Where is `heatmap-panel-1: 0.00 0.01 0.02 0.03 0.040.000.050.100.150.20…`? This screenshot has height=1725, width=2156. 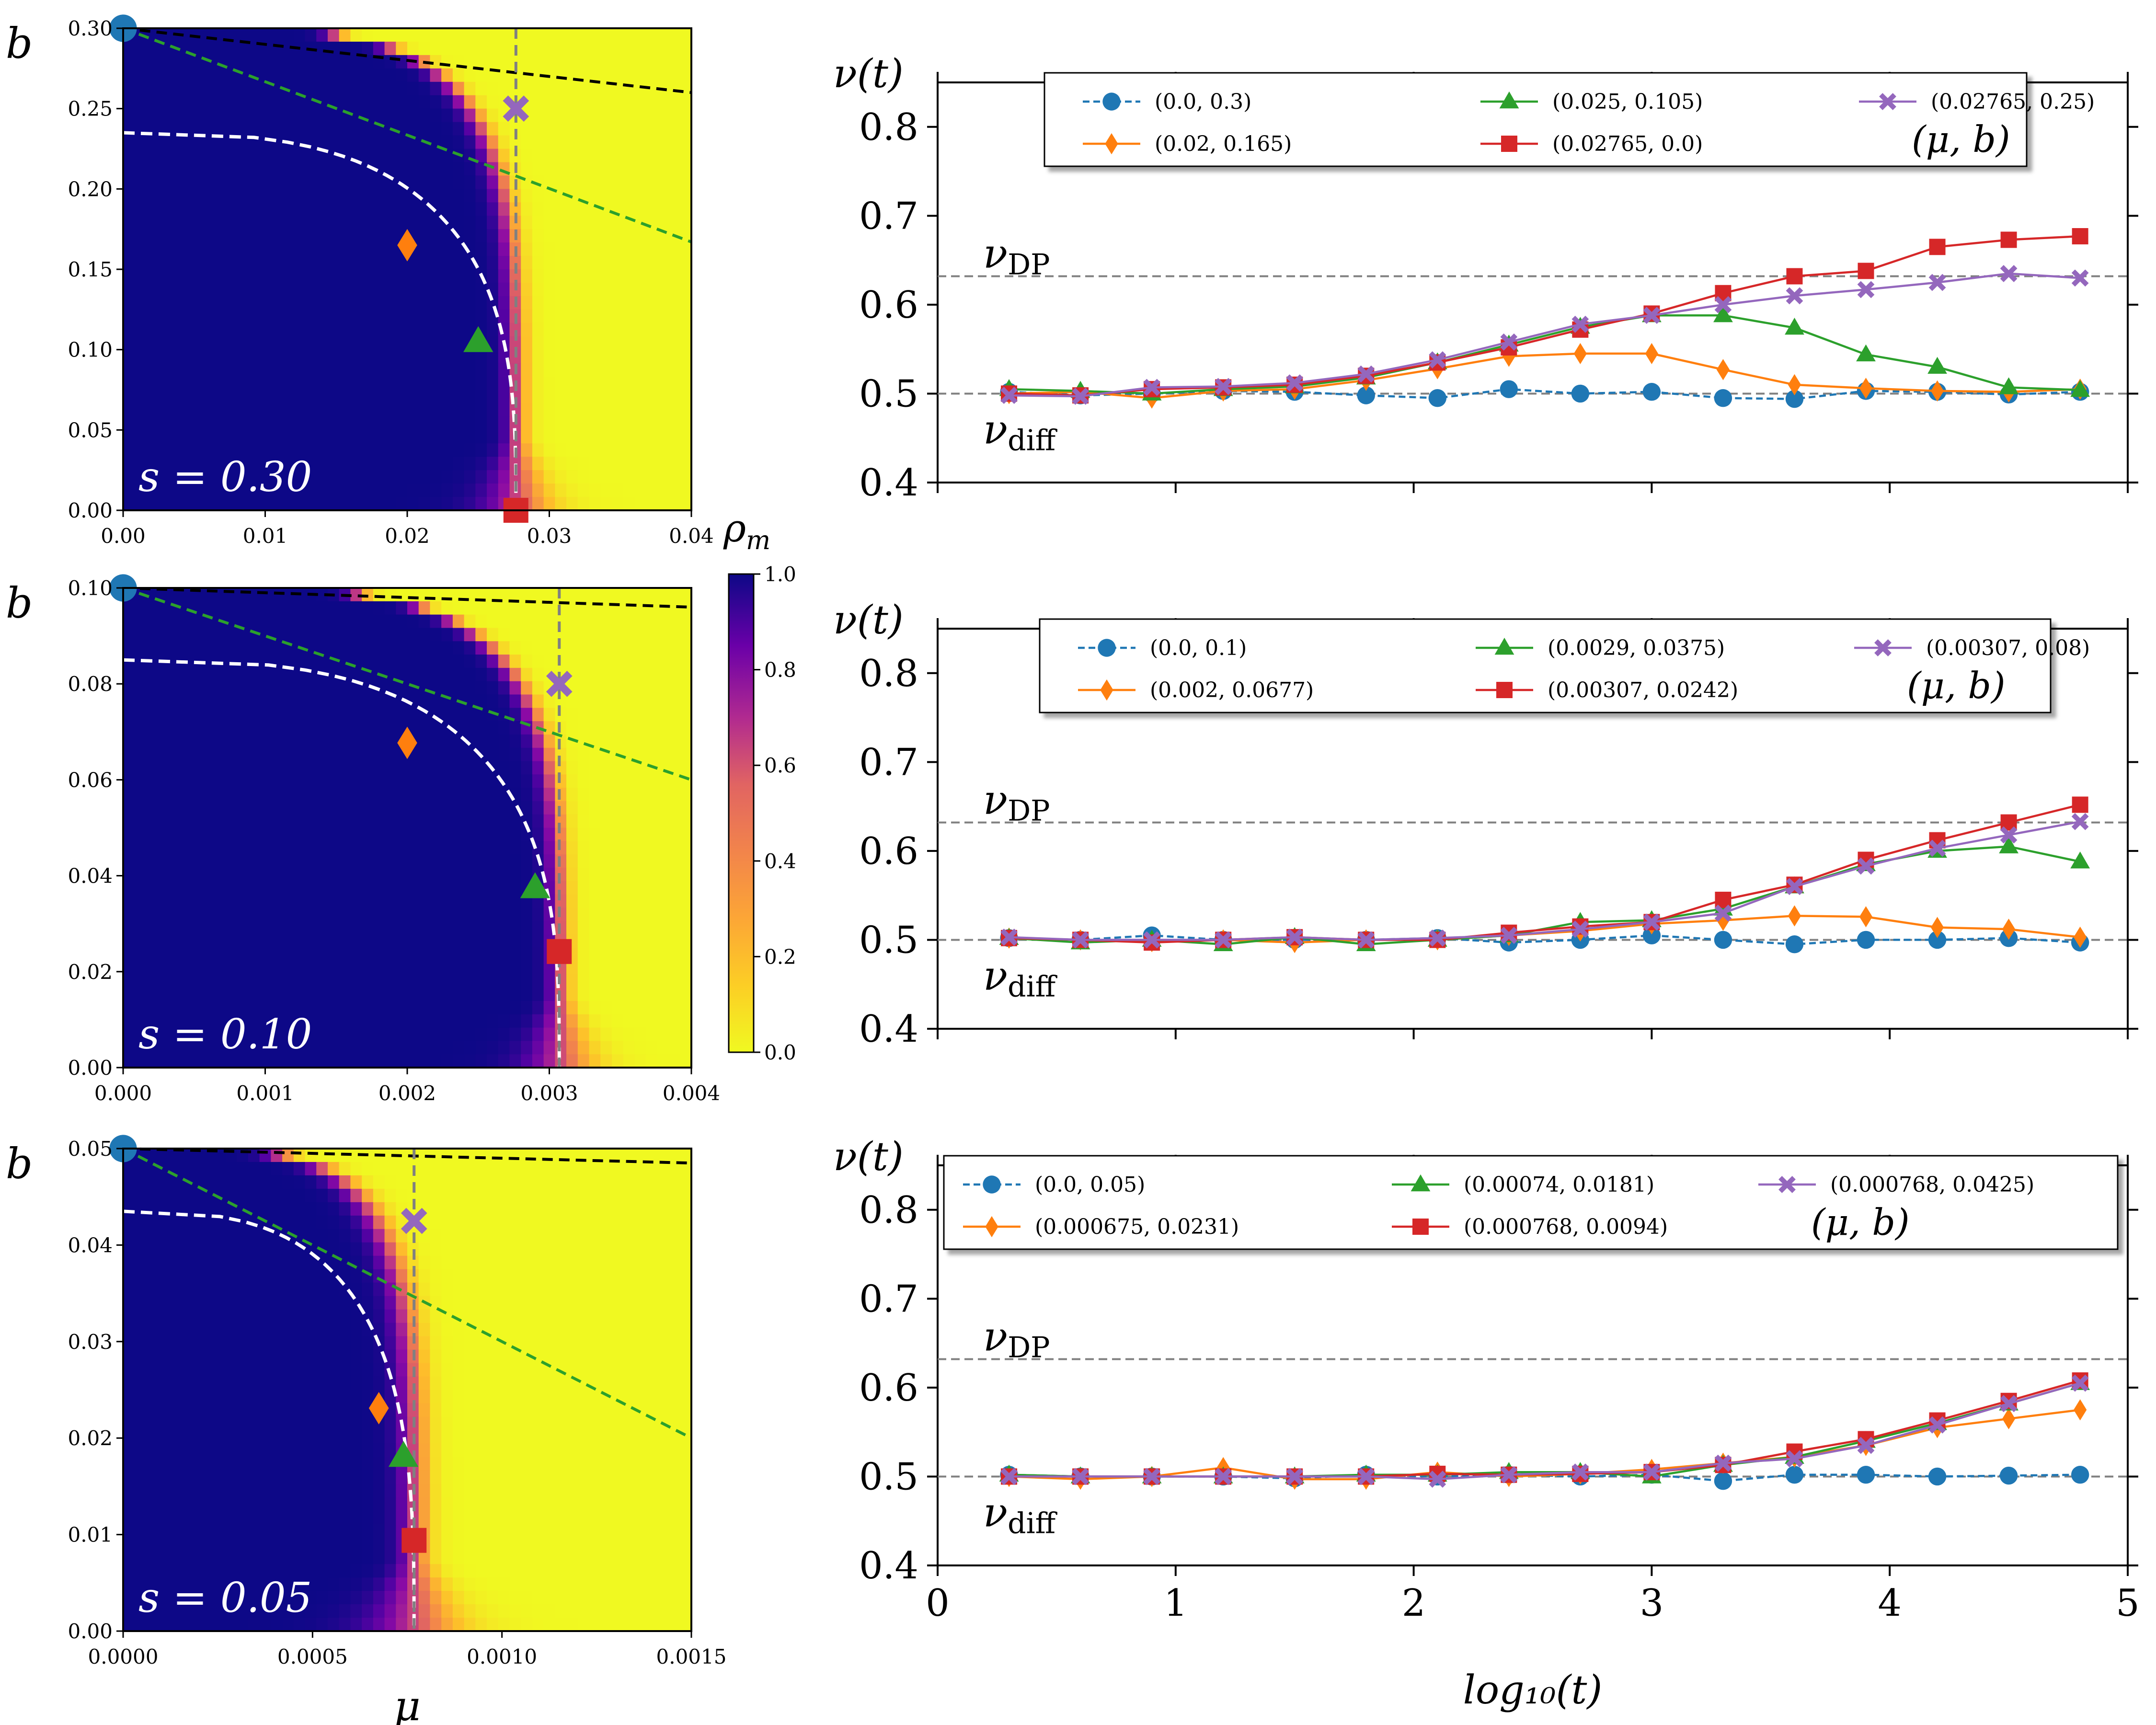 heatmap-panel-1: 0.00 0.01 0.02 0.03 0.040.000.050.100.150.20… is located at coordinates (360, 281).